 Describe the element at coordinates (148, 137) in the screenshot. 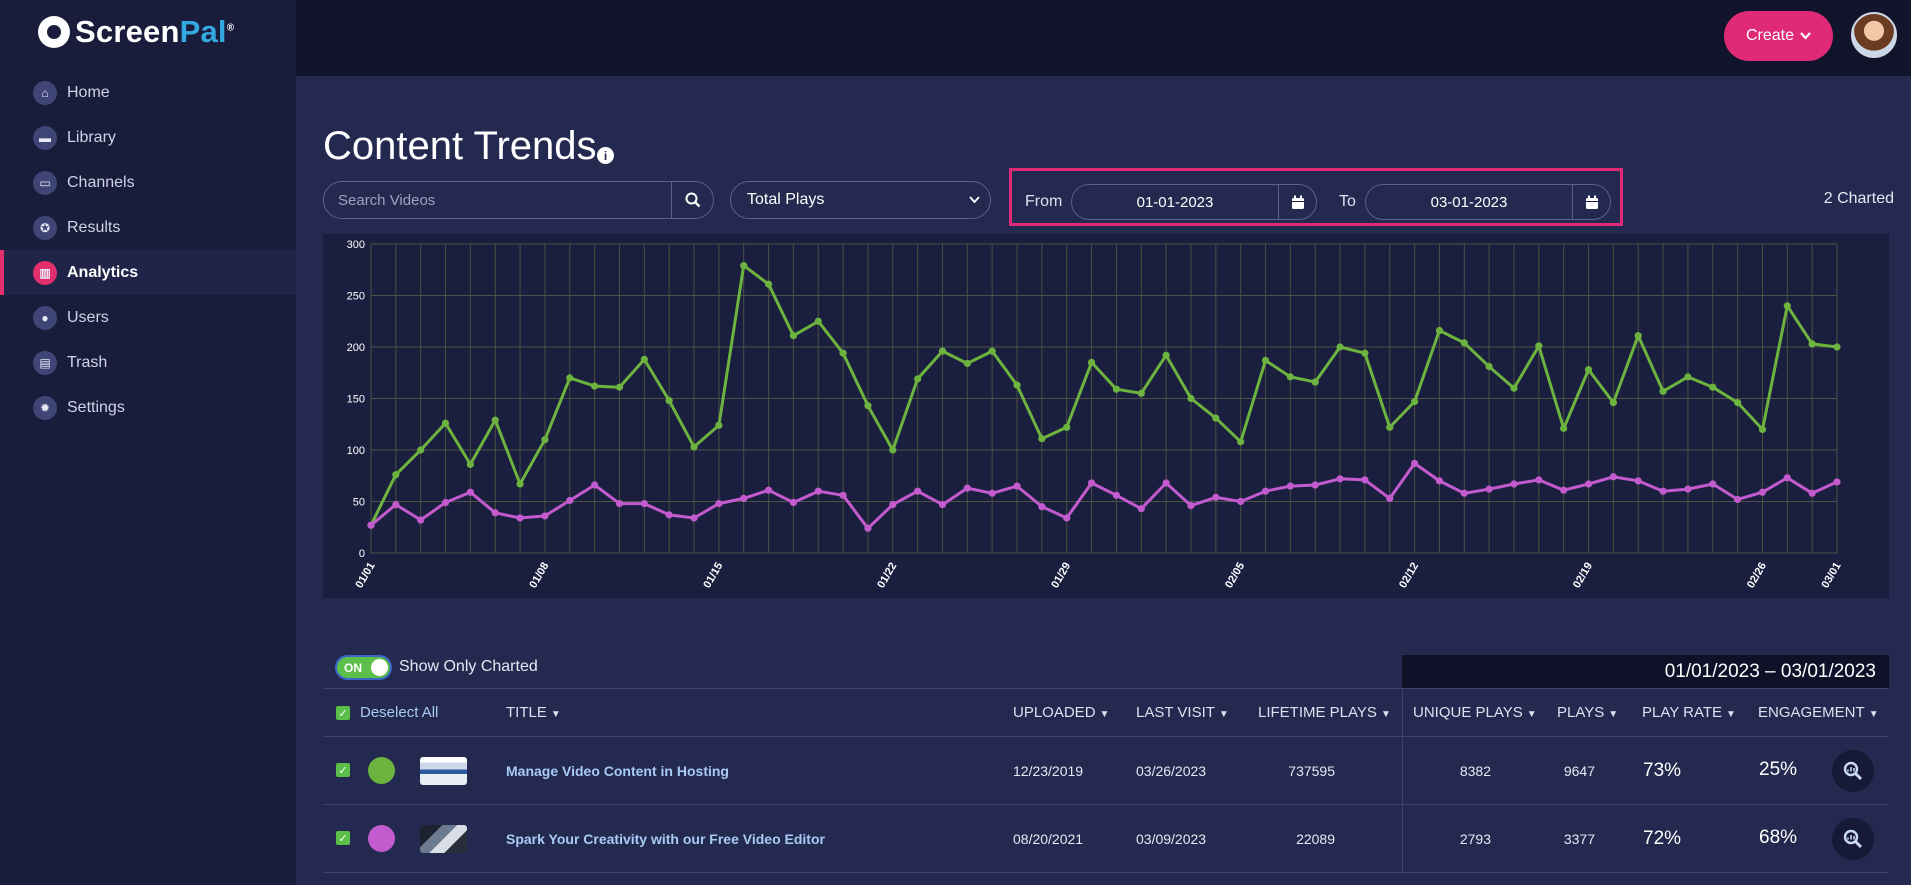

I see `sidebar-item-library: ▬ Library` at that location.